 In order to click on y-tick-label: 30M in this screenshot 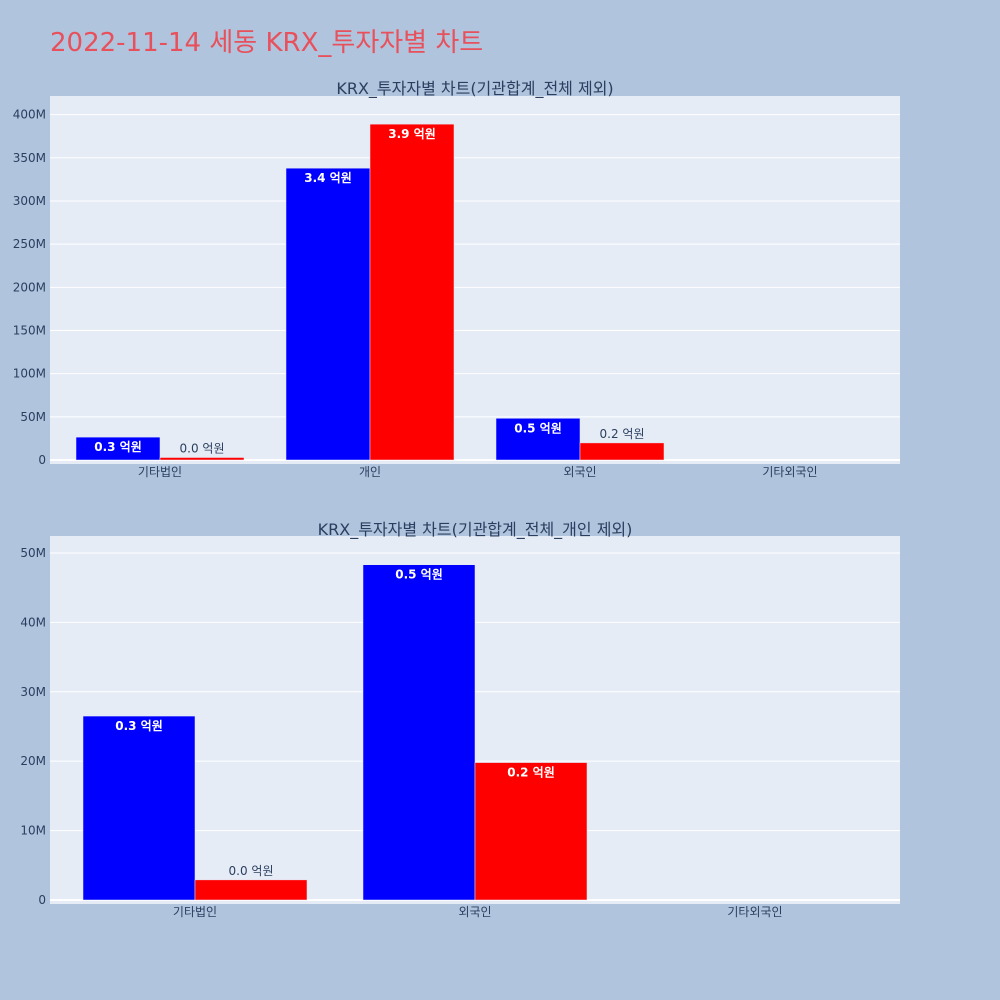, I will do `click(33, 692)`.